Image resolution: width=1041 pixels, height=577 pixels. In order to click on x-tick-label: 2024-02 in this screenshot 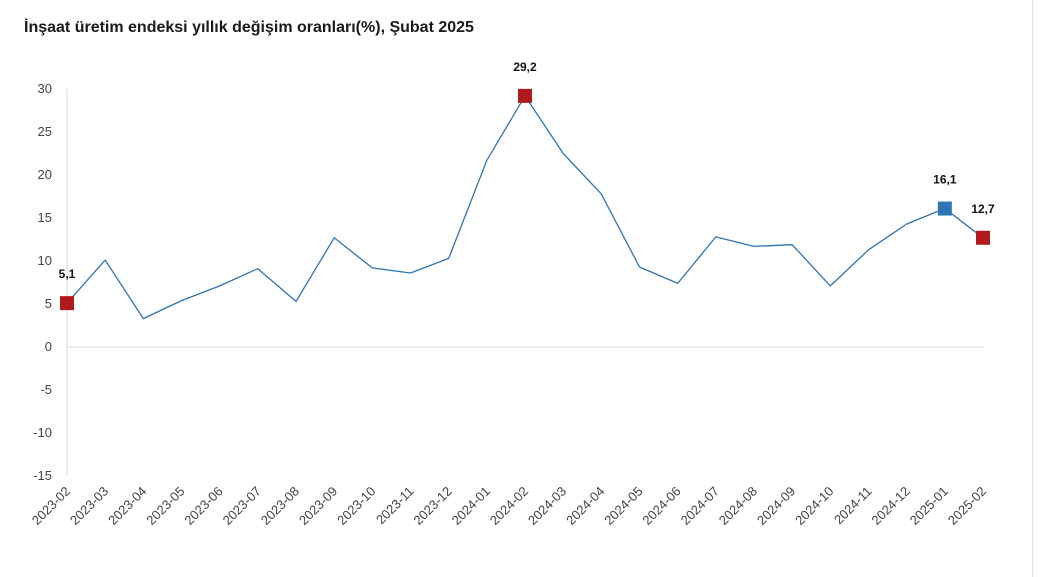, I will do `click(509, 506)`.